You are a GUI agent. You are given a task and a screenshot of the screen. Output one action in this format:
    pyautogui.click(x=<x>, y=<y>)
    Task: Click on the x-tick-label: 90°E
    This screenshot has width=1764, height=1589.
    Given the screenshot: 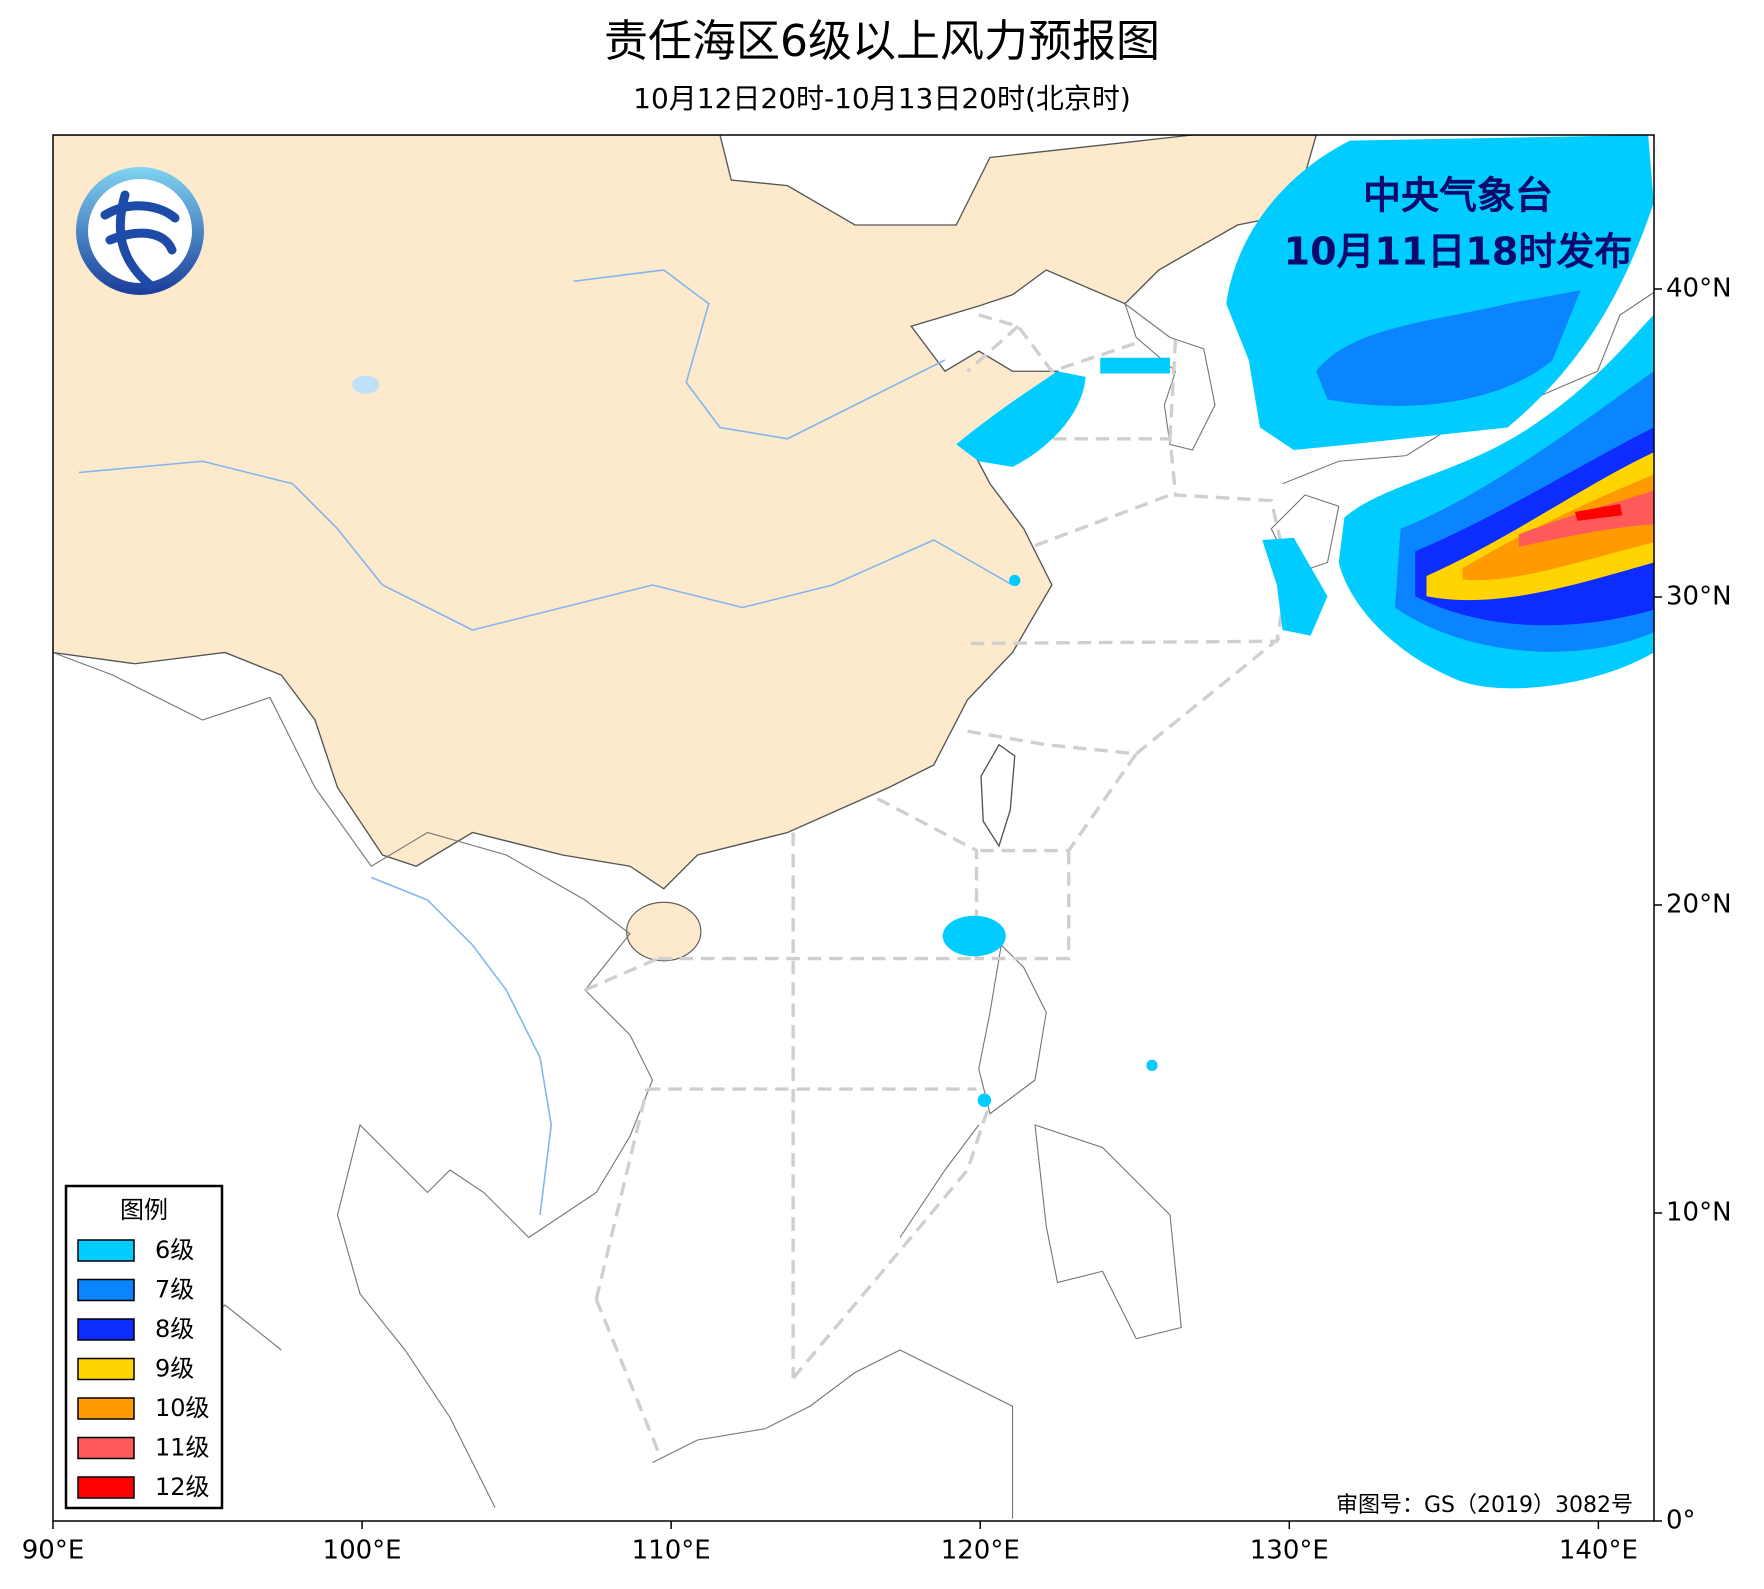 What is the action you would take?
    pyautogui.click(x=53, y=1551)
    